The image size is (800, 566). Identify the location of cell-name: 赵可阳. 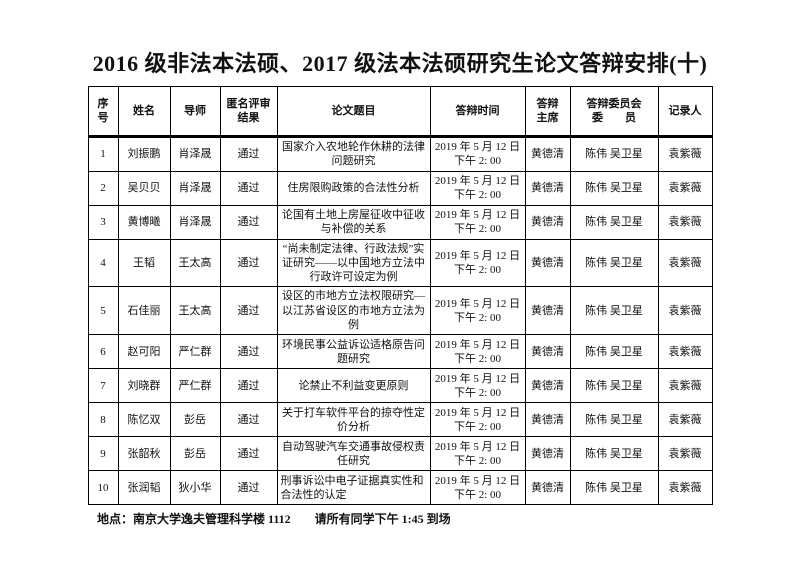
(144, 352).